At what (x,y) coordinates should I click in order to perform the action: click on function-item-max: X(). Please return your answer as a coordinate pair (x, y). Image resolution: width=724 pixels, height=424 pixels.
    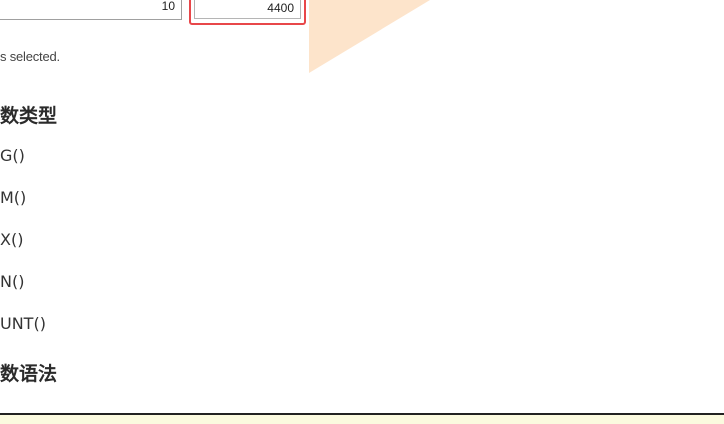
    Looking at the image, I should click on (12, 239).